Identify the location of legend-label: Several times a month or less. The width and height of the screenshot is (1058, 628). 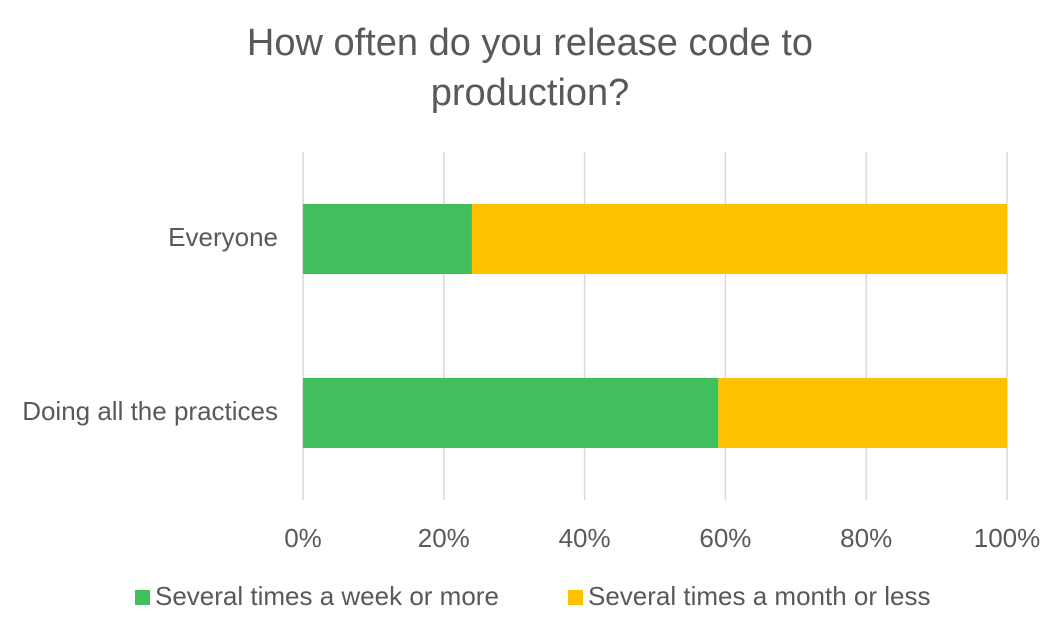
(759, 596).